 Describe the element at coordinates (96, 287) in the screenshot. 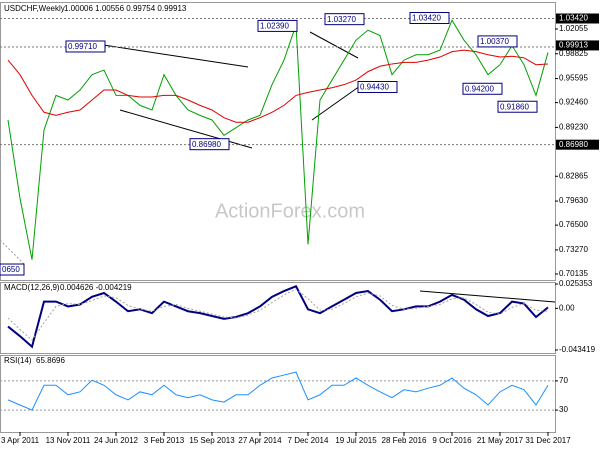

I see `panel-subtitle: 0.004626 -0.004219` at that location.